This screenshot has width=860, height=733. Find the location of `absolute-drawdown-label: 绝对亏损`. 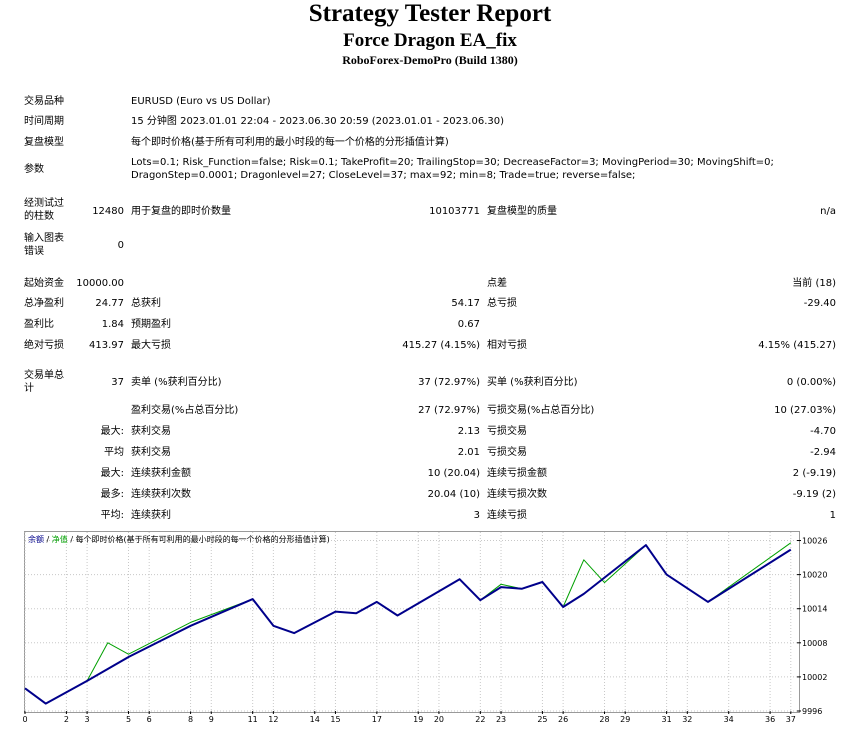

absolute-drawdown-label: 绝对亏损 is located at coordinates (44, 345).